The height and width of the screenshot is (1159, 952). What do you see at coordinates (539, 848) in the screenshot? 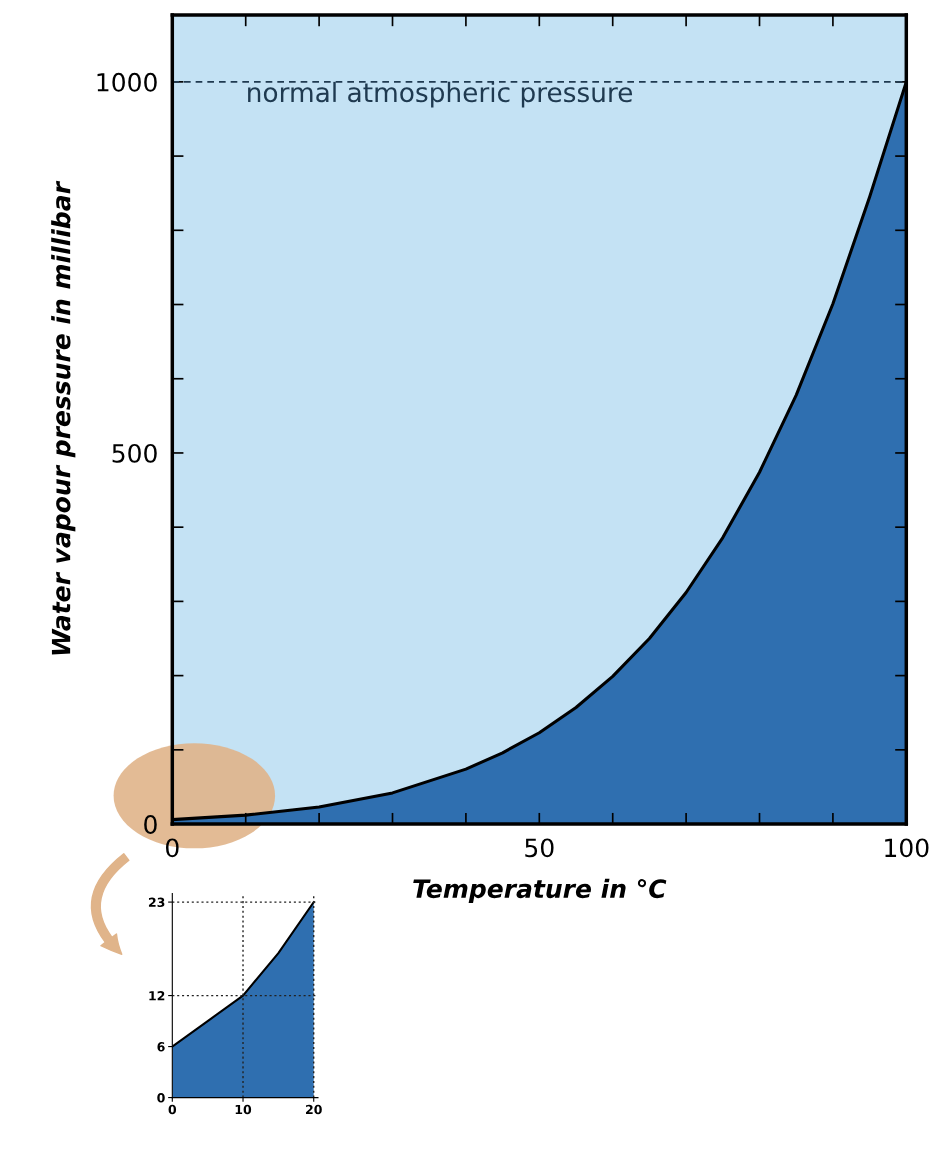
I see `x-tick-label: 50` at bounding box center [539, 848].